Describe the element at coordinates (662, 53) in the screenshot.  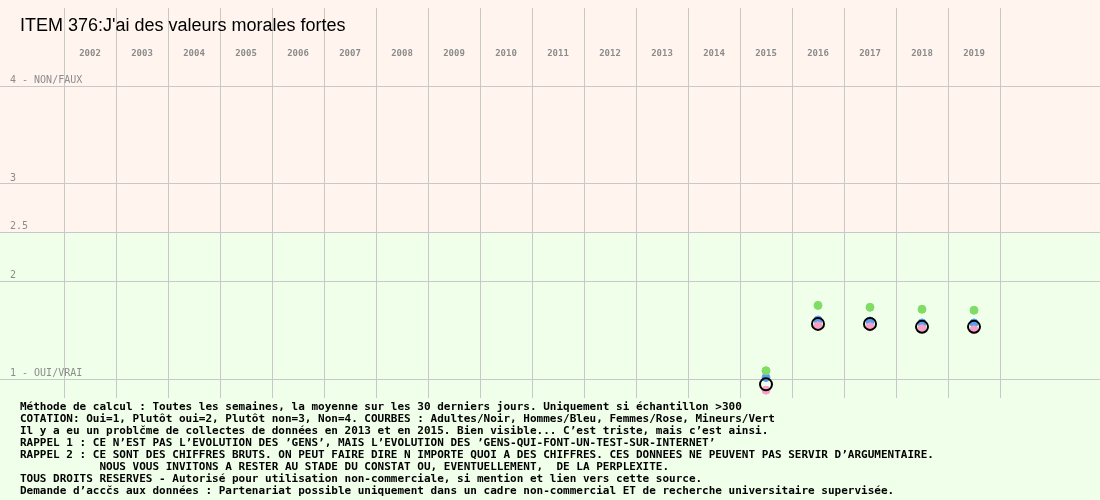
I see `x-tick-label: 2013` at that location.